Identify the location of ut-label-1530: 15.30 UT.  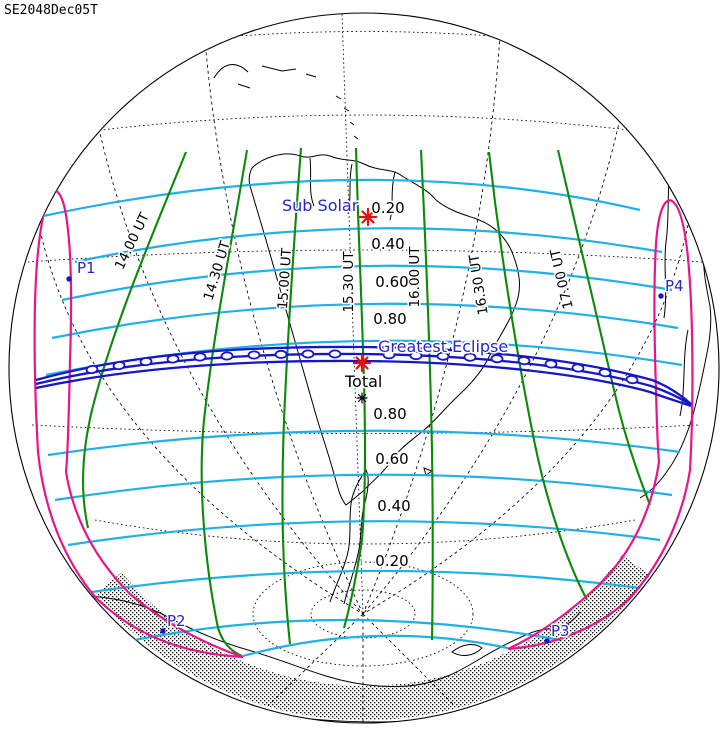
(349, 282).